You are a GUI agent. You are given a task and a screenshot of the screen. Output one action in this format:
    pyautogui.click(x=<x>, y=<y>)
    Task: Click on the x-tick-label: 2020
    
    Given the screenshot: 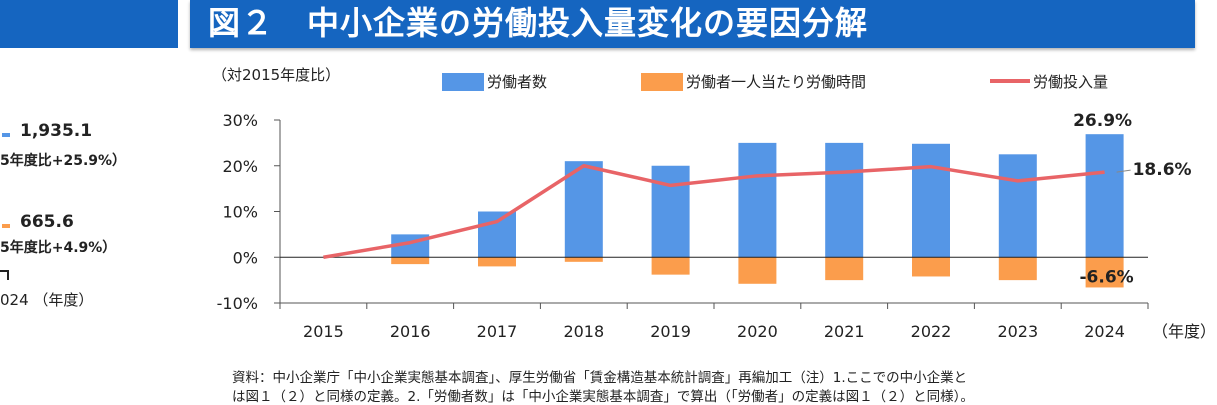 What is the action you would take?
    pyautogui.click(x=757, y=331)
    